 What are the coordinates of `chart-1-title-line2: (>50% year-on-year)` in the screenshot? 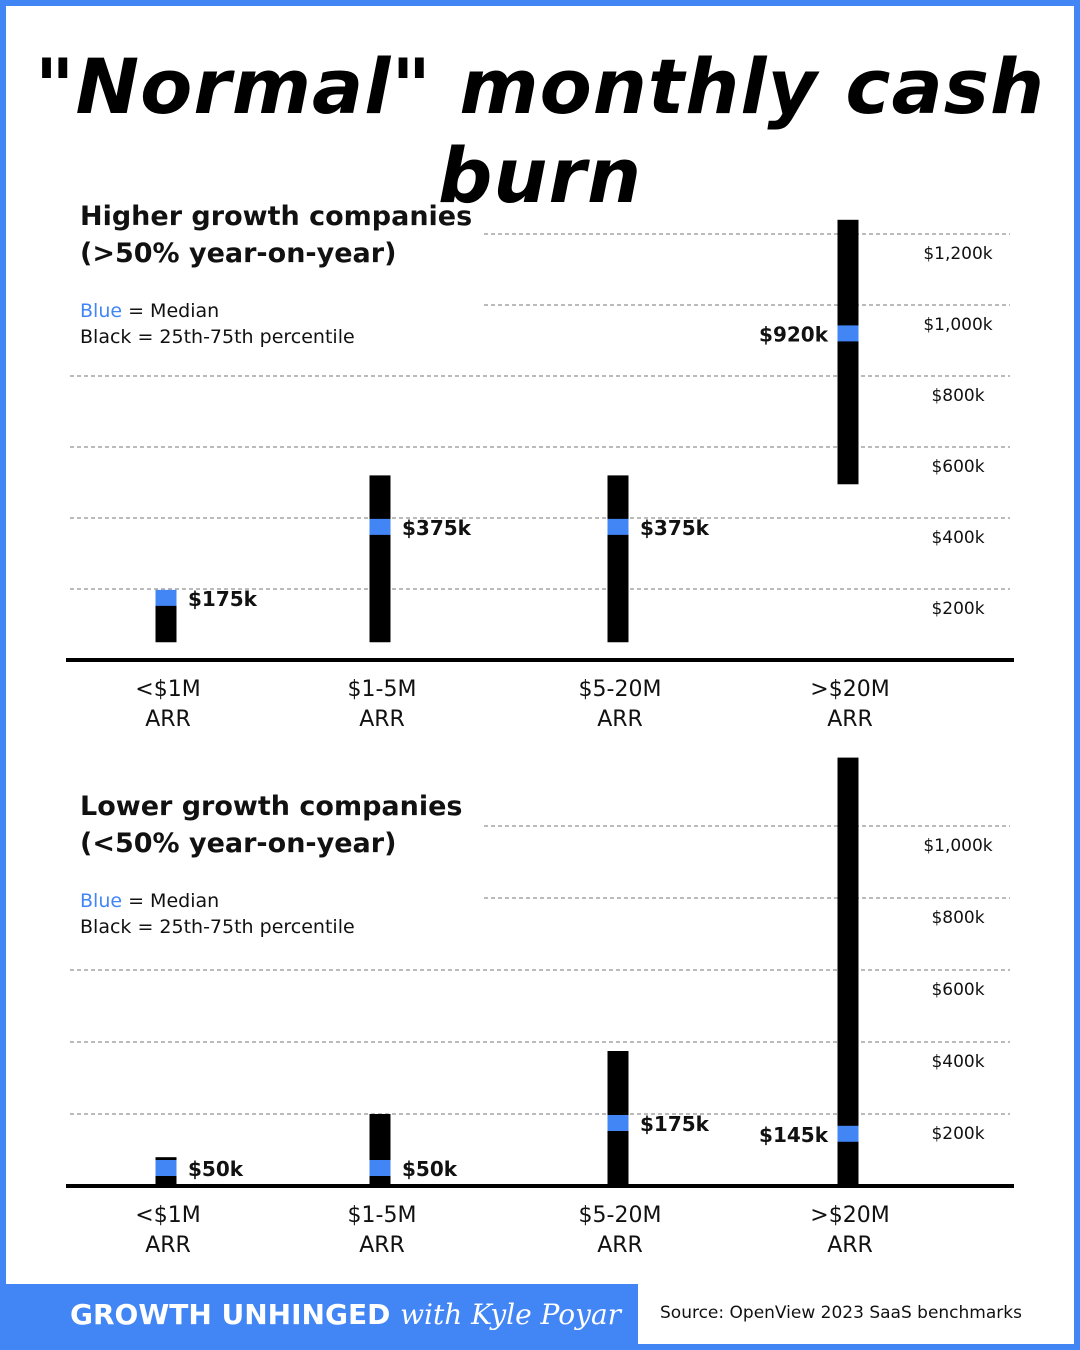 It's located at (238, 253).